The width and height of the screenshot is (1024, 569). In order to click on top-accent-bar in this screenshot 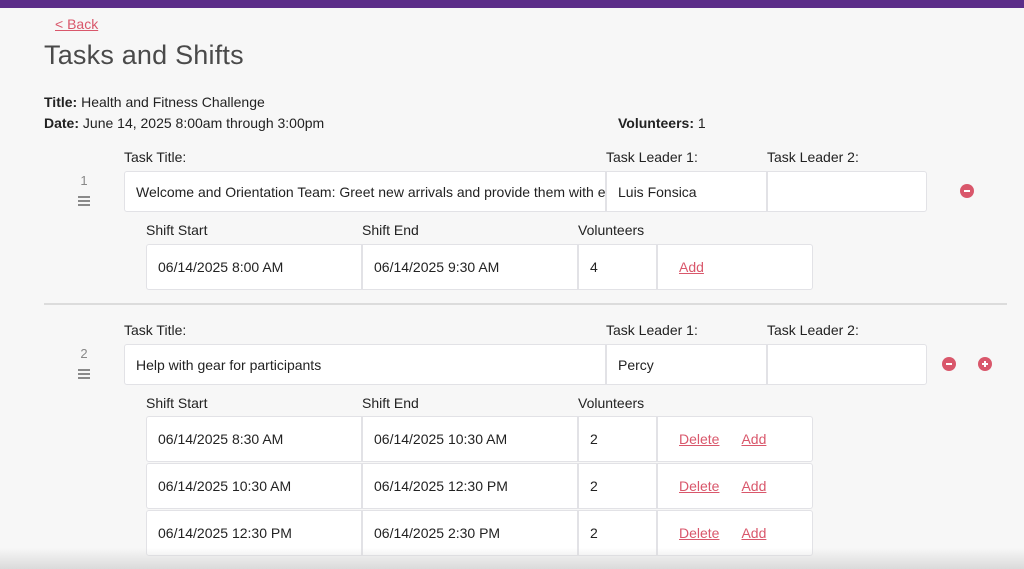, I will do `click(512, 4)`.